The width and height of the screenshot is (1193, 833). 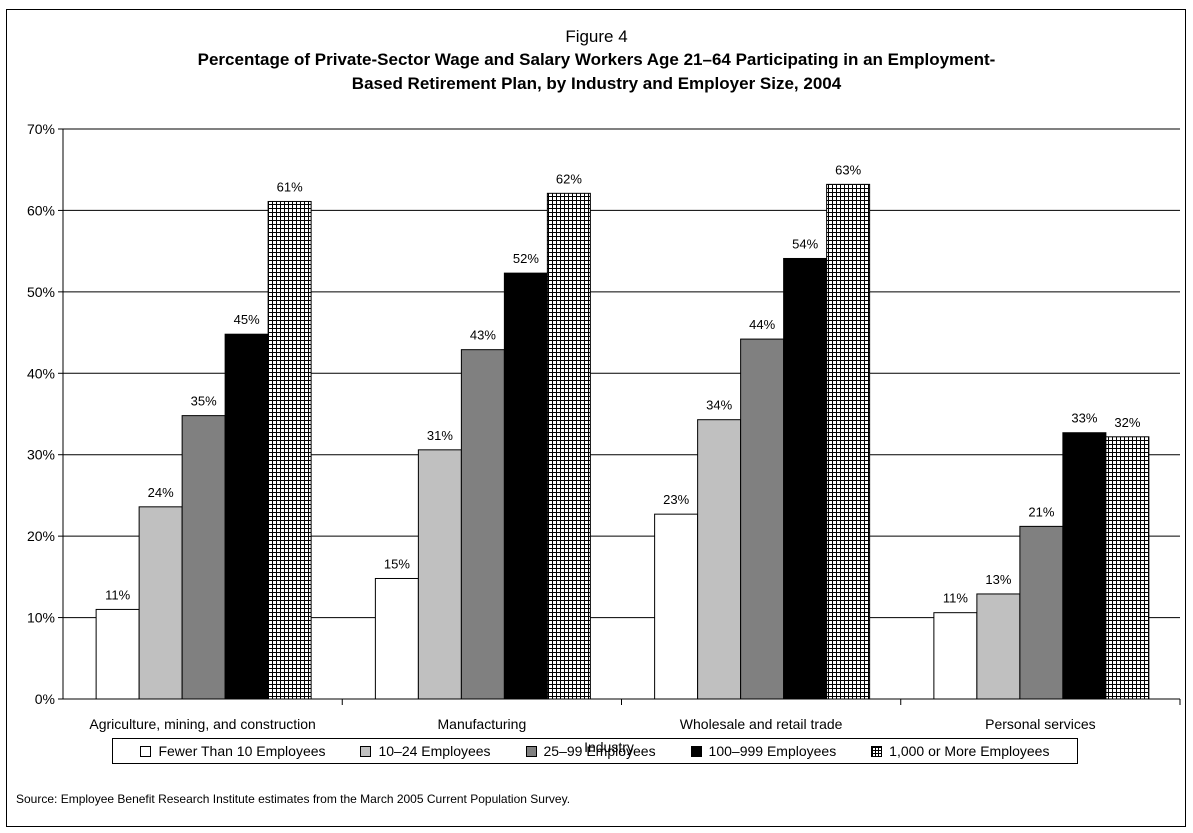 I want to click on y-tick-label: 60%, so click(x=41, y=210).